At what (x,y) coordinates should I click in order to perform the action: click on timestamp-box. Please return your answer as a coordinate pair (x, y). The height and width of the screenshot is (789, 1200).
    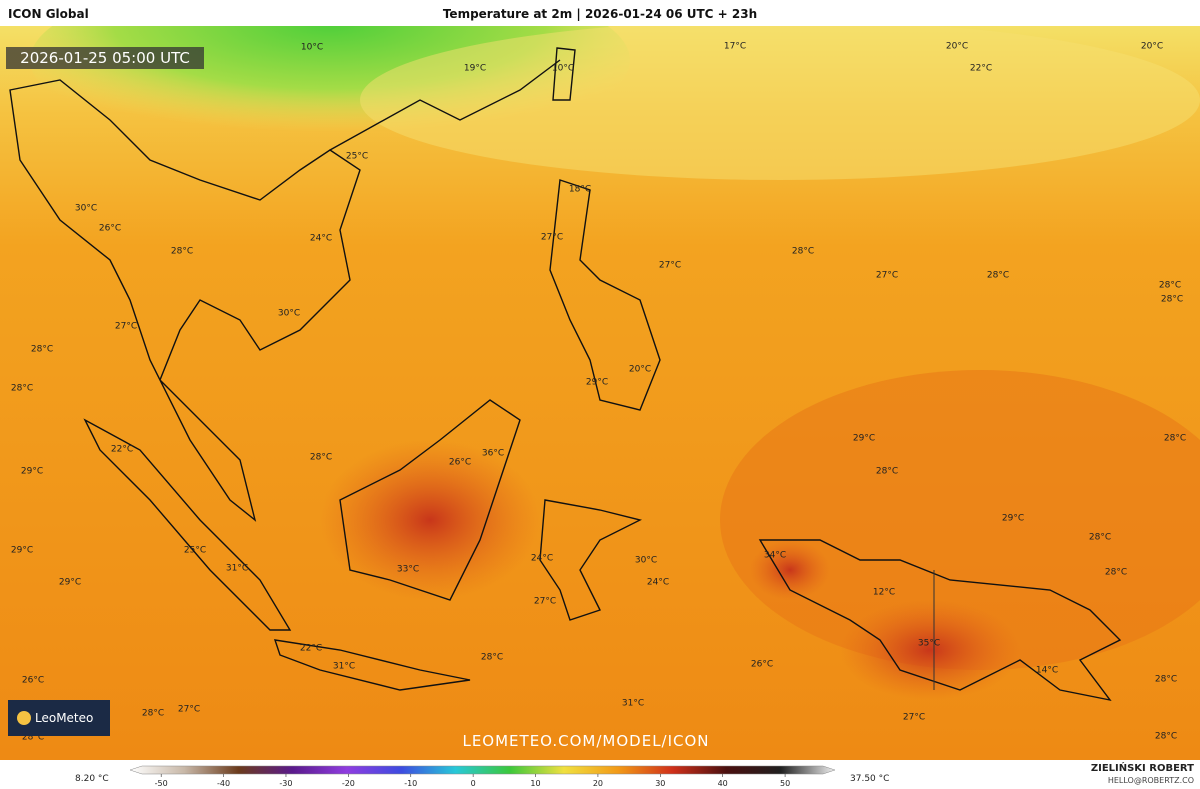
    Looking at the image, I should click on (105, 58).